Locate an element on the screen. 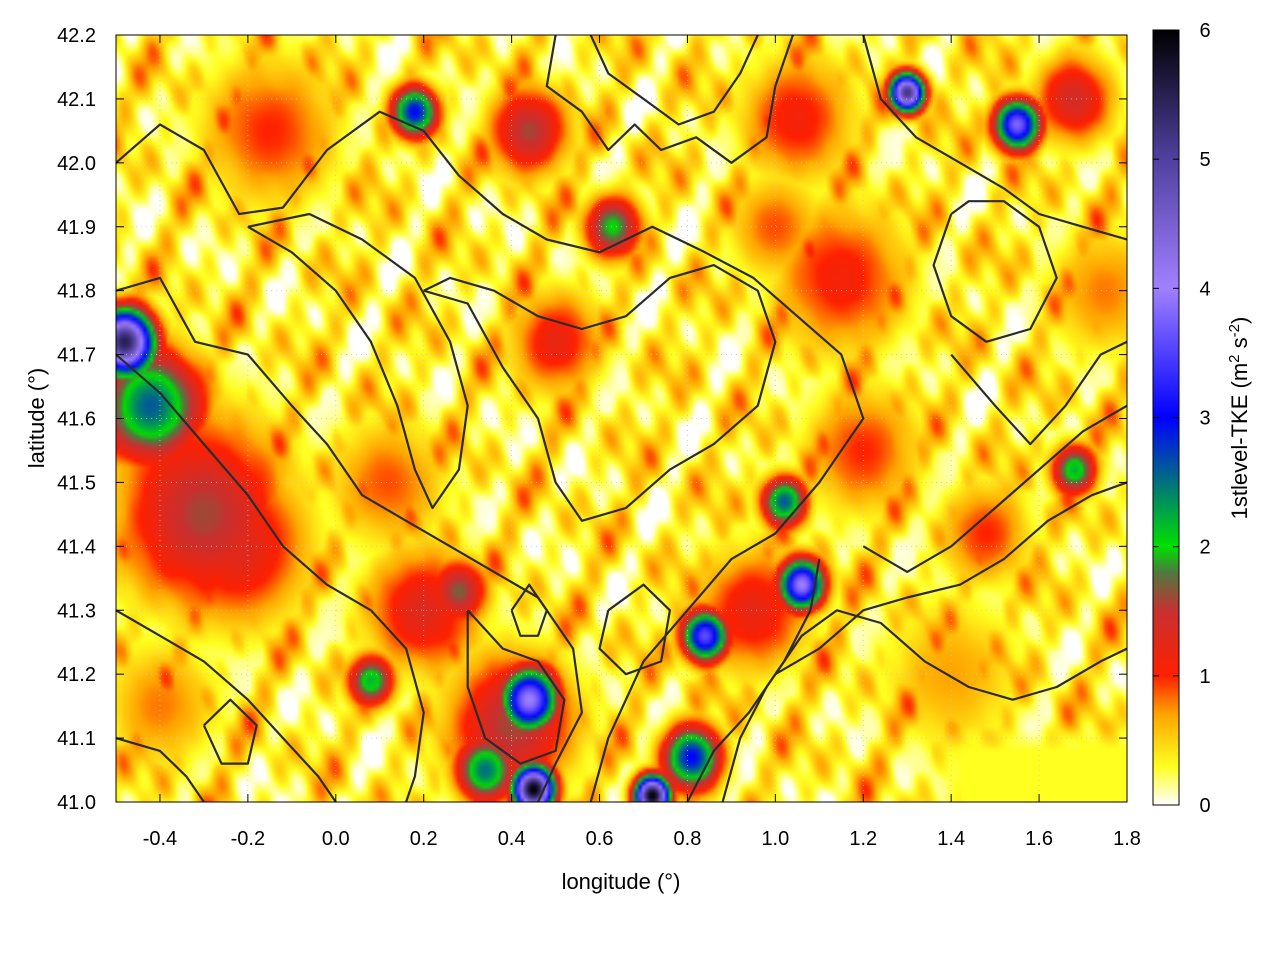 This screenshot has height=960, width=1280. colorbar-tick-label: 3 is located at coordinates (1204, 419).